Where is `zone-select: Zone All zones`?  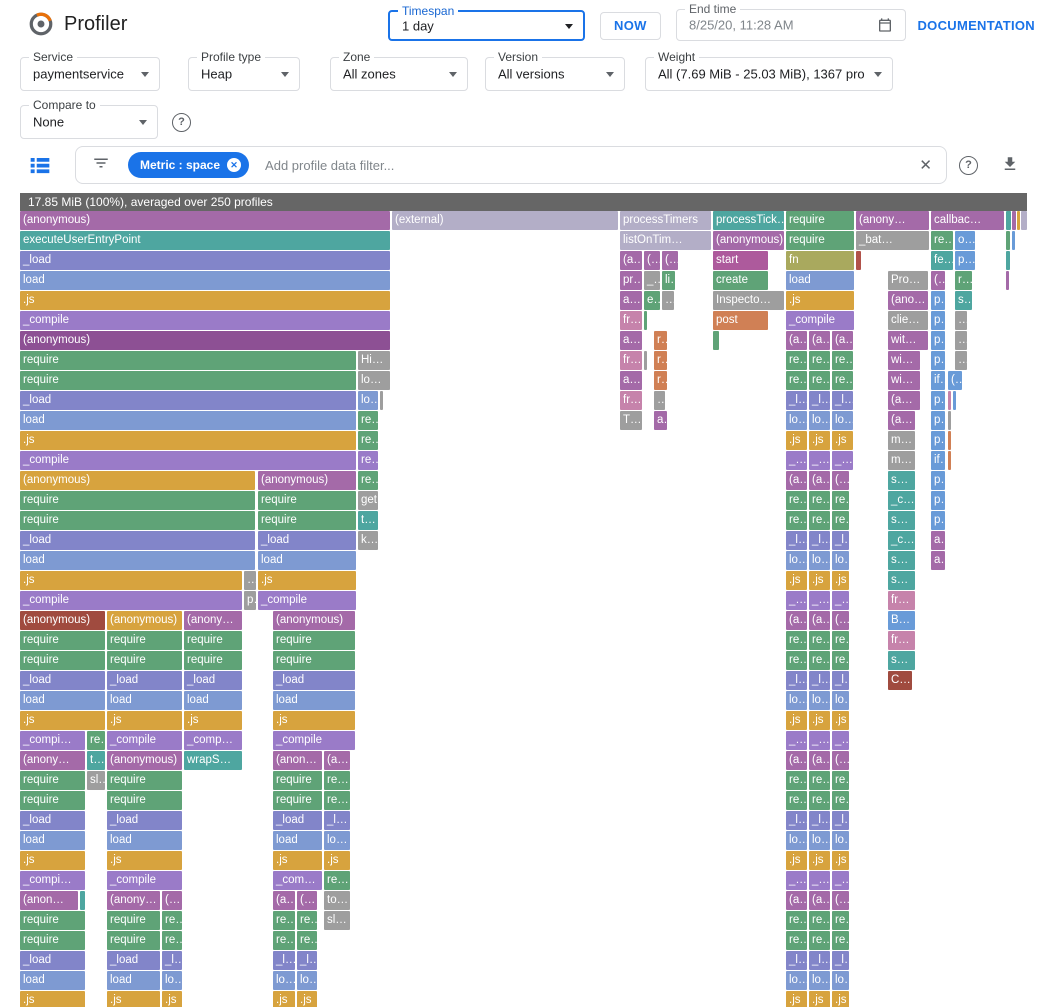 zone-select: Zone All zones is located at coordinates (399, 70).